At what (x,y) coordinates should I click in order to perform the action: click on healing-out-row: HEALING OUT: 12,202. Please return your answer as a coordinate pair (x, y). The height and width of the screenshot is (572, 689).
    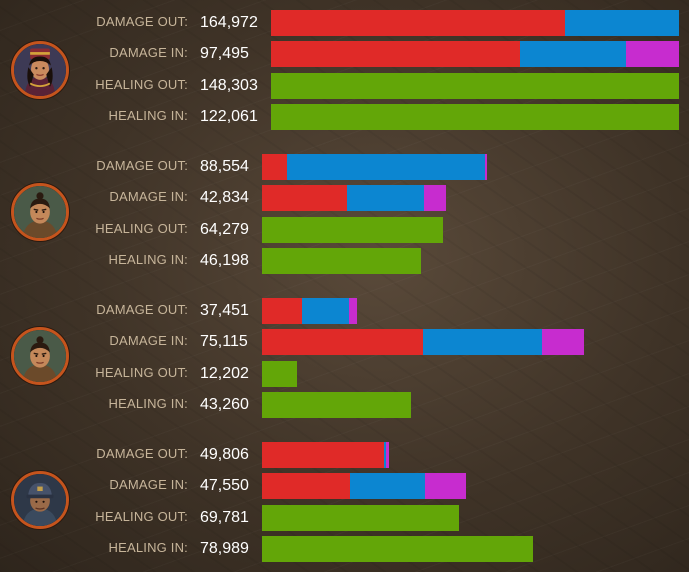
    Looking at the image, I should click on (344, 374).